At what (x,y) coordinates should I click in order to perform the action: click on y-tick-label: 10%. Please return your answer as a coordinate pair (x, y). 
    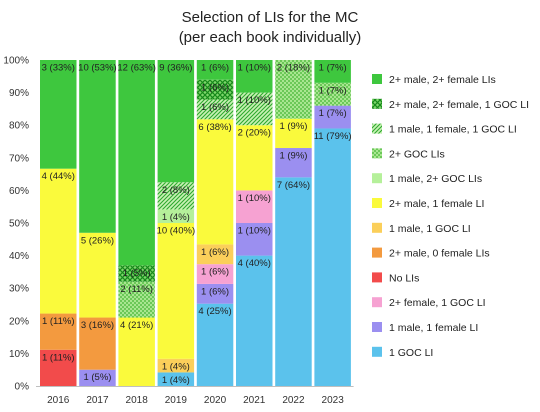
    Looking at the image, I should click on (19, 354).